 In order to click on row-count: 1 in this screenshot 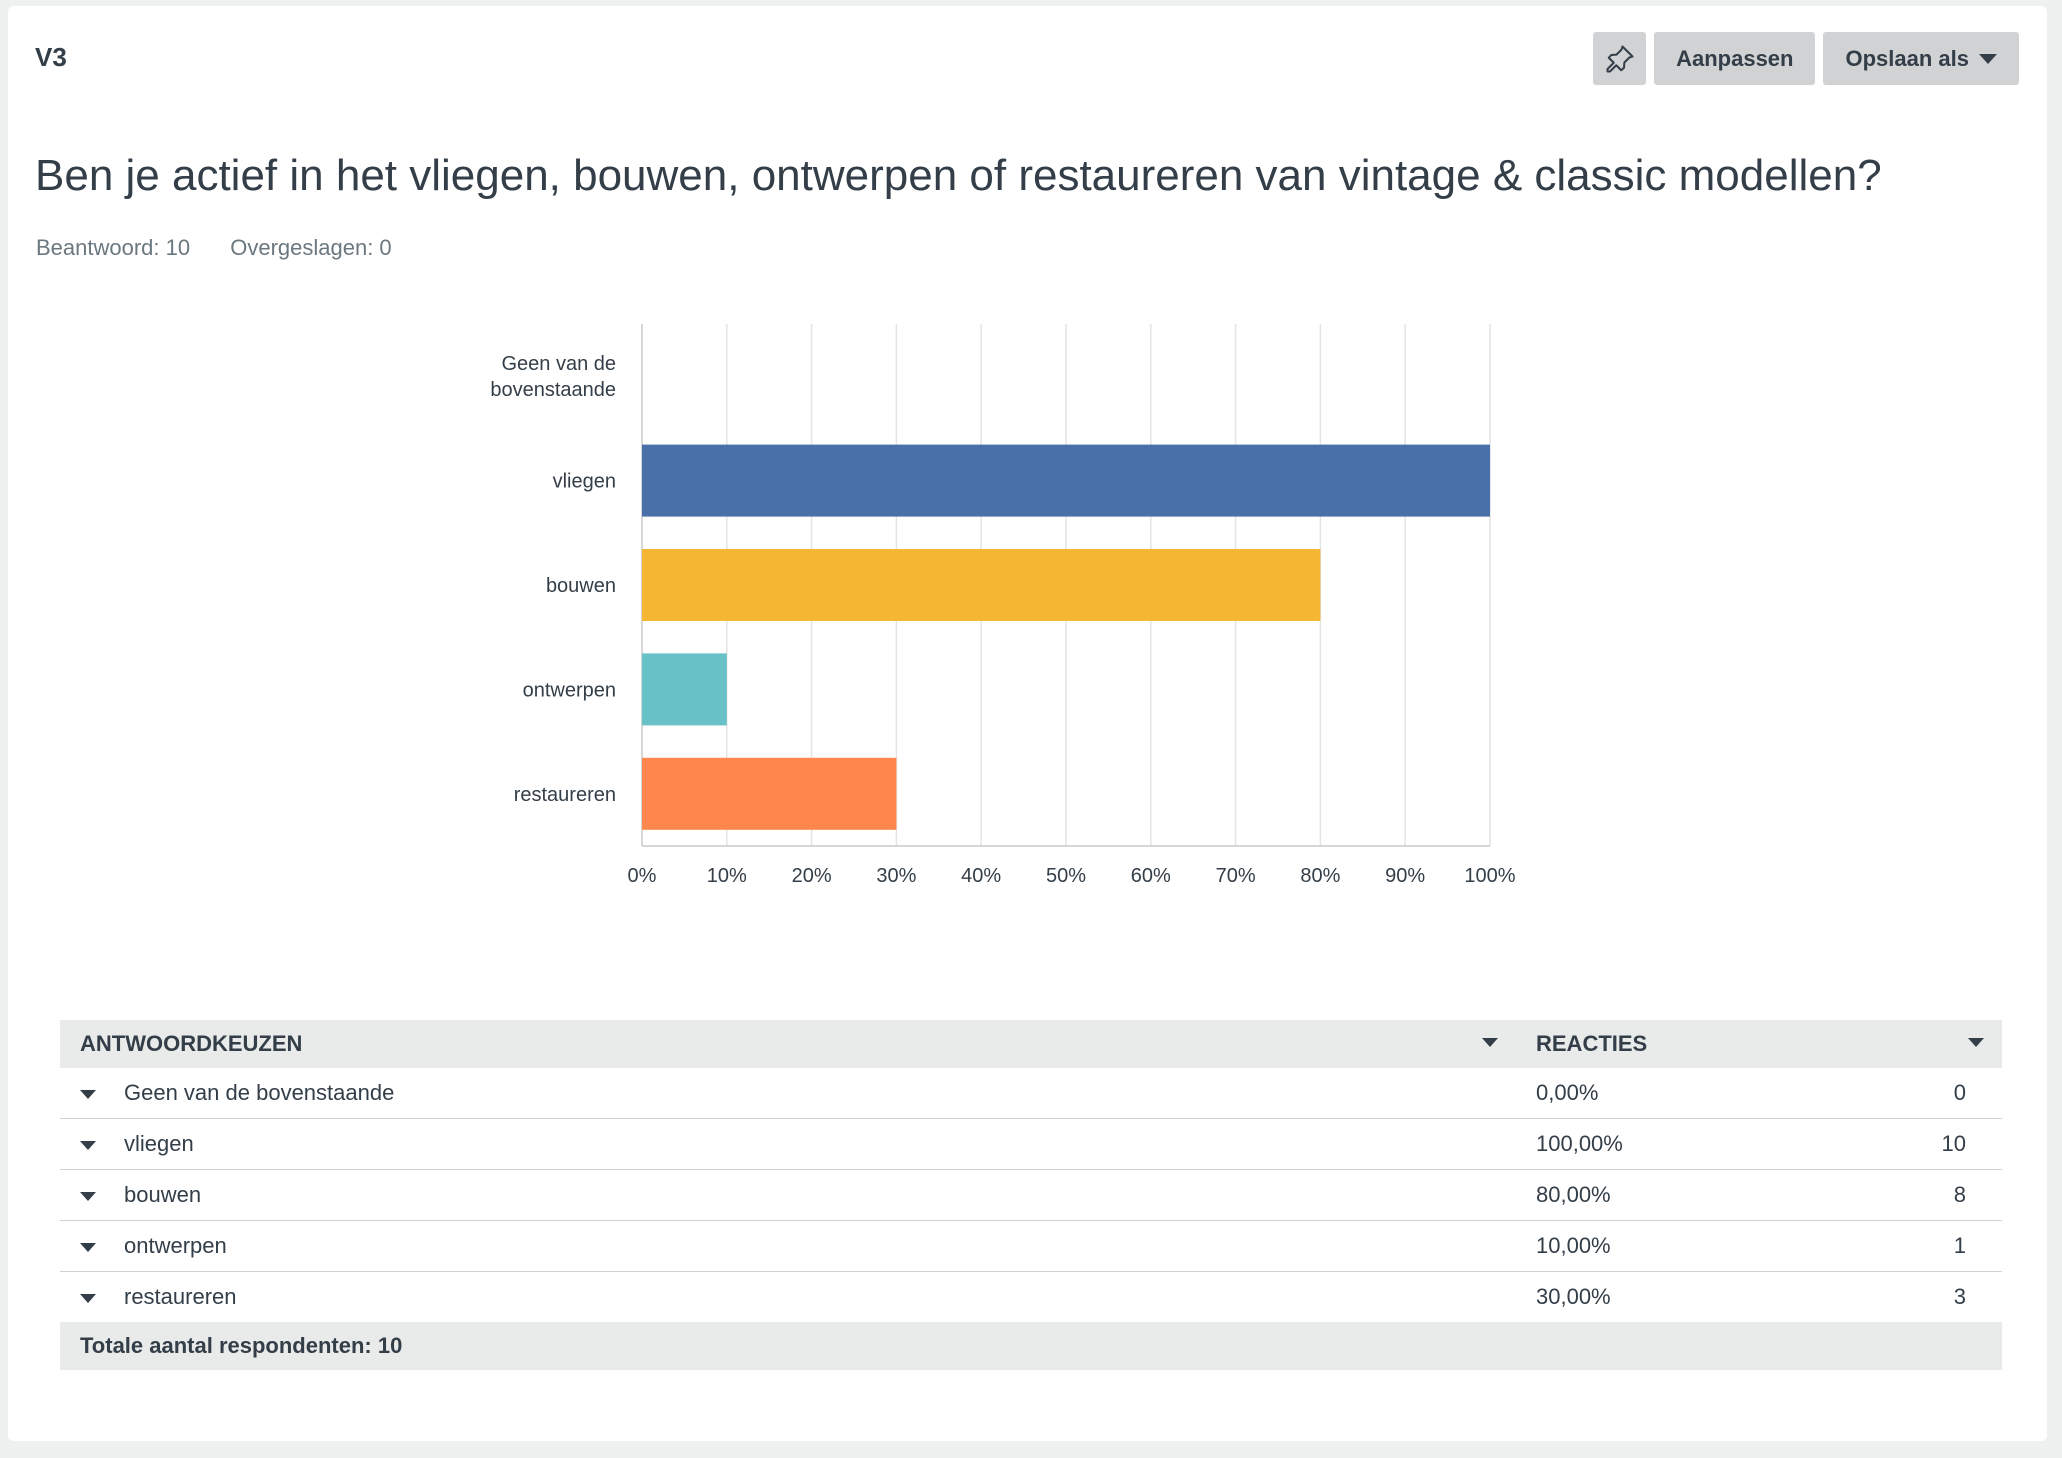, I will do `click(1924, 1246)`.